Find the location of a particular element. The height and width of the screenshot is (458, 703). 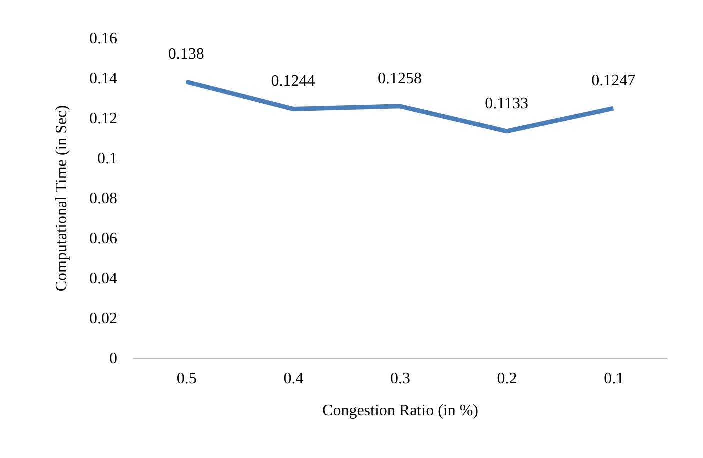

y-tick-label: 0.04 is located at coordinates (104, 279).